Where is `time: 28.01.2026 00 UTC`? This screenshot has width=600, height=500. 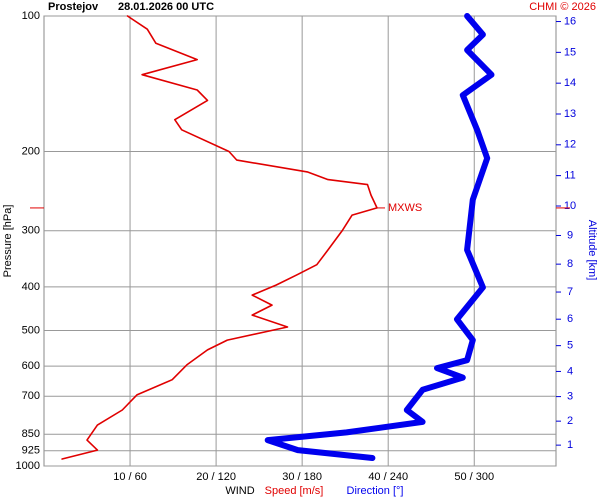 time: 28.01.2026 00 UTC is located at coordinates (166, 7).